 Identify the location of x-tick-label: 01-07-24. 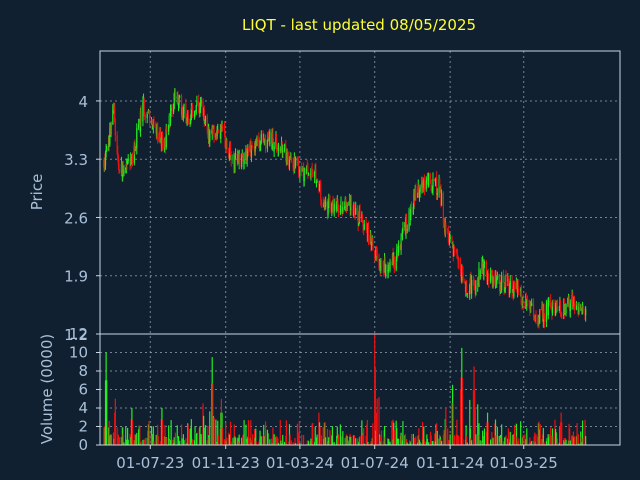
(375, 463).